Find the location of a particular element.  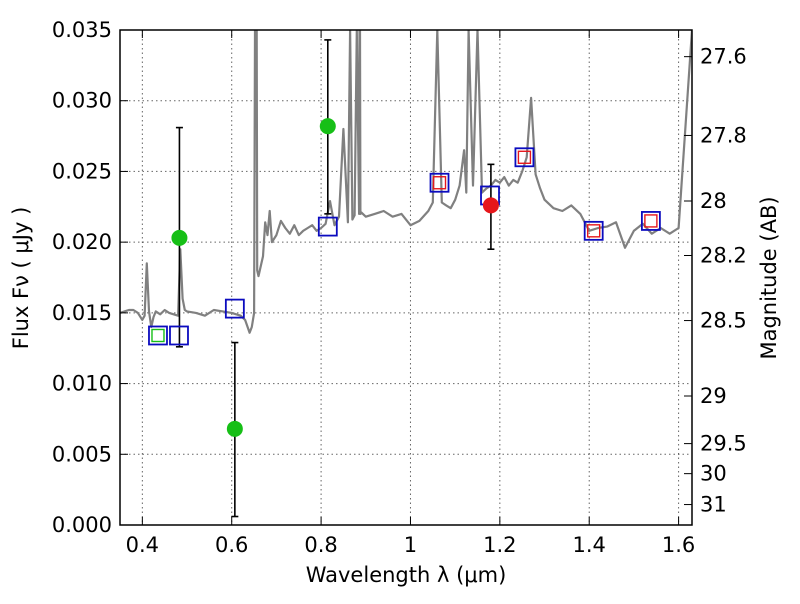

y-tick-label: 0.025 is located at coordinates (82, 171).